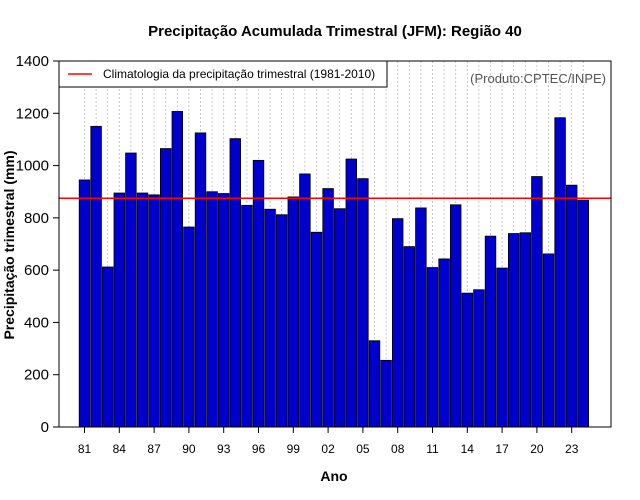 Image resolution: width=640 pixels, height=500 pixels. Describe the element at coordinates (32, 61) in the screenshot. I see `y-tick-label: 1400` at that location.